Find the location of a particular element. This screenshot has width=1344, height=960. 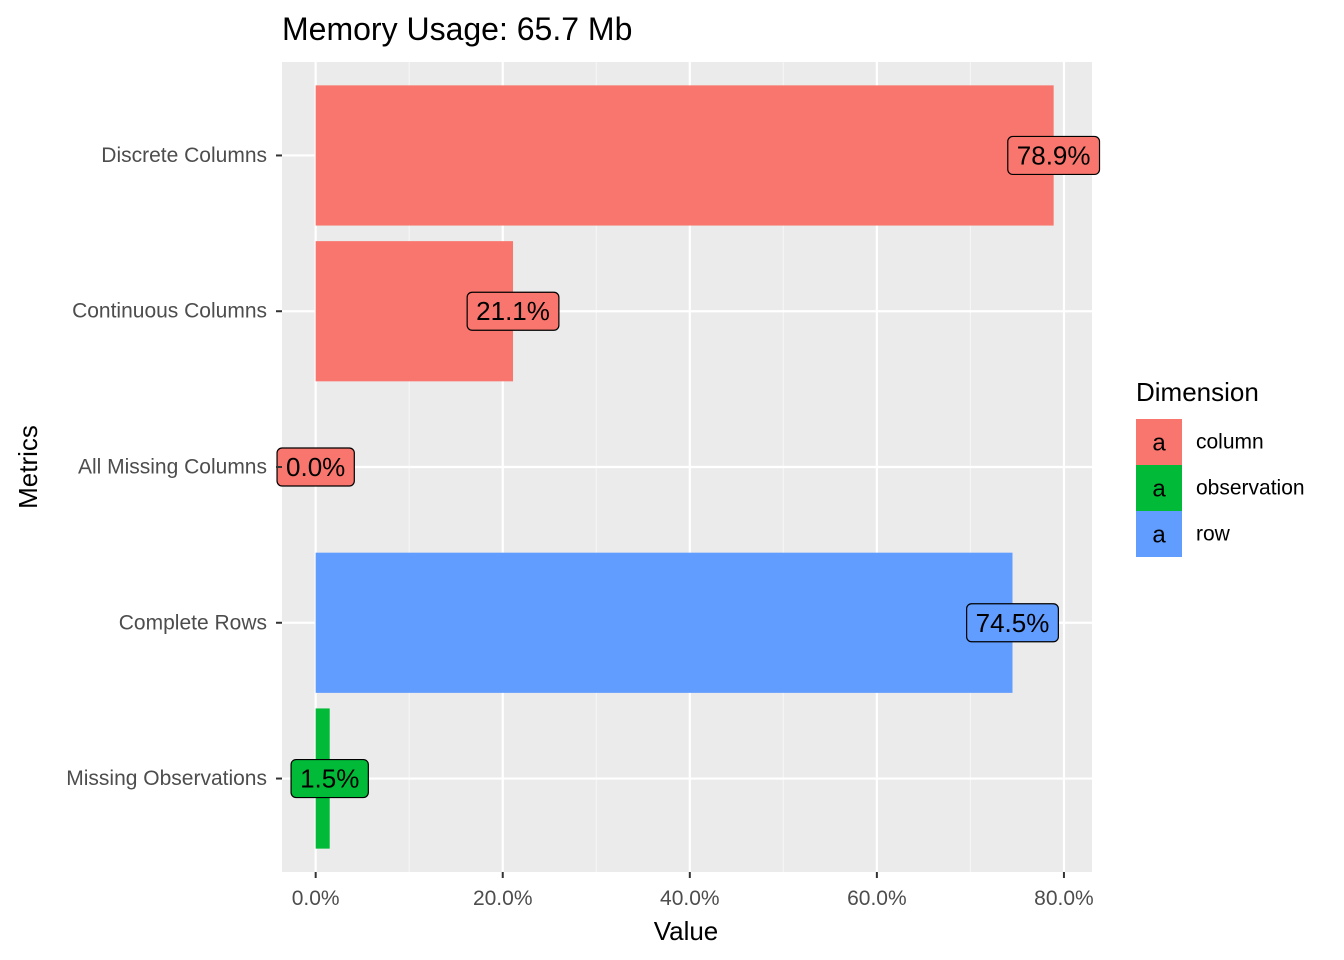

data-label-group: 1.5% is located at coordinates (329, 778).